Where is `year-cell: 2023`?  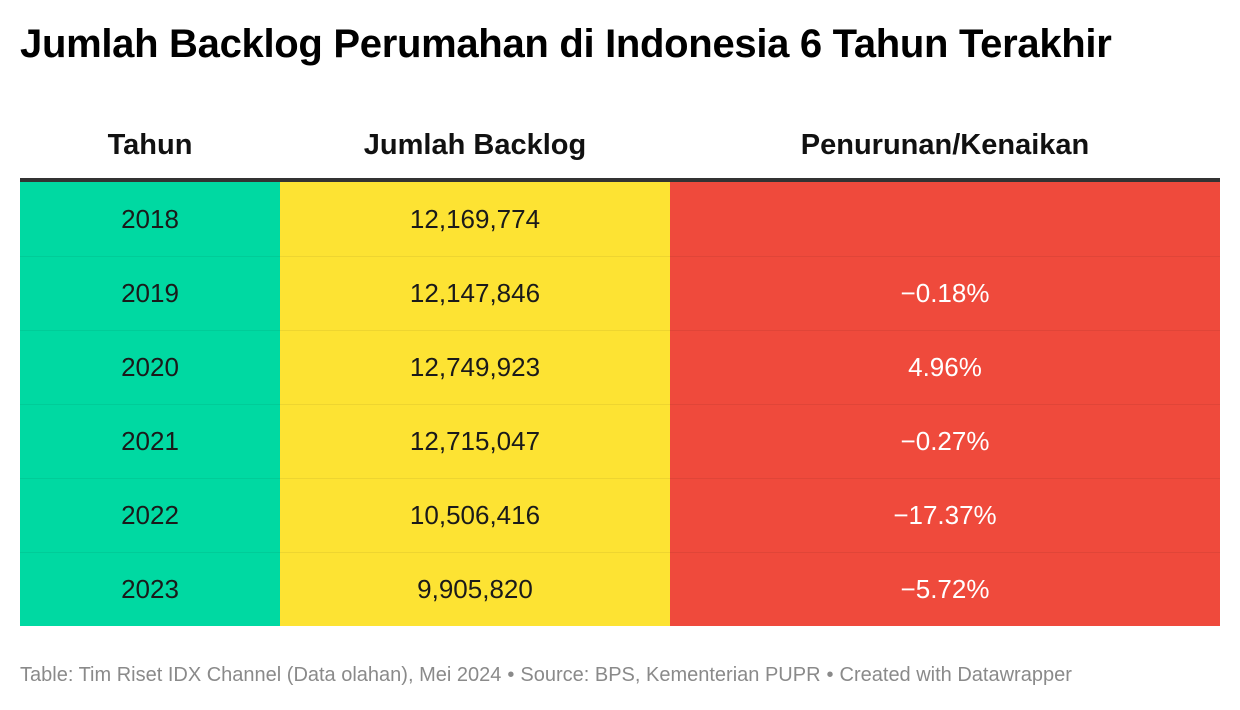
year-cell: 2023 is located at coordinates (150, 589).